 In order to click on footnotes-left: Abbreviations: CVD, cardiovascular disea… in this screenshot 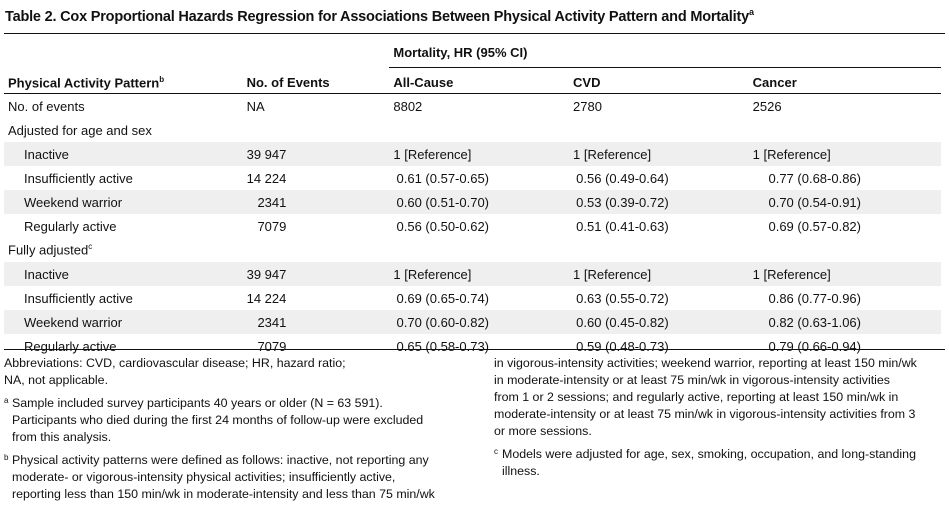, I will do `click(239, 429)`.